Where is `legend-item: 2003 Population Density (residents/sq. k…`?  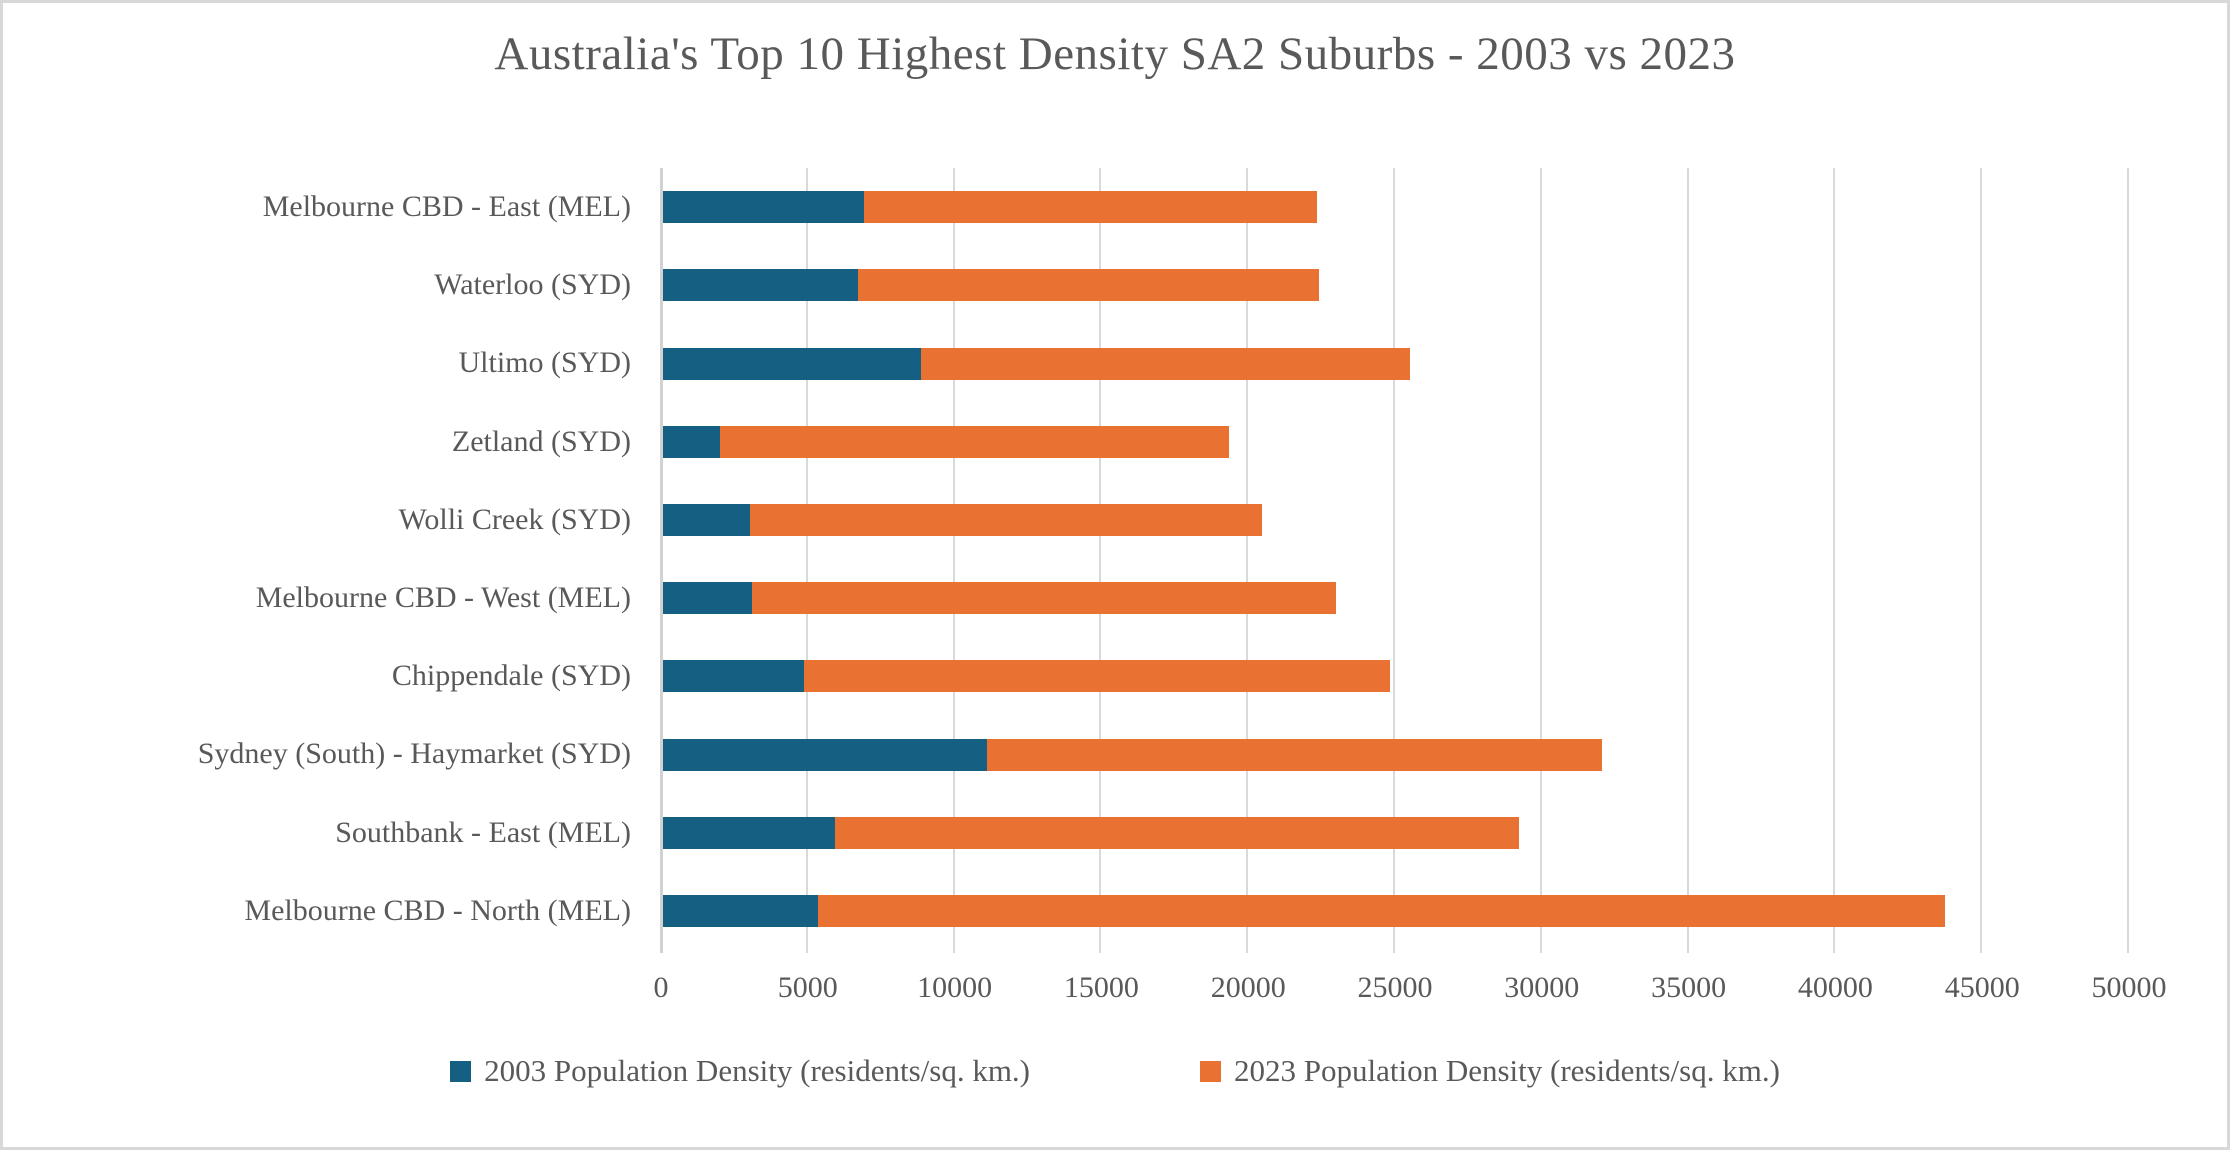
legend-item: 2003 Population Density (residents/sq. k… is located at coordinates (740, 1071).